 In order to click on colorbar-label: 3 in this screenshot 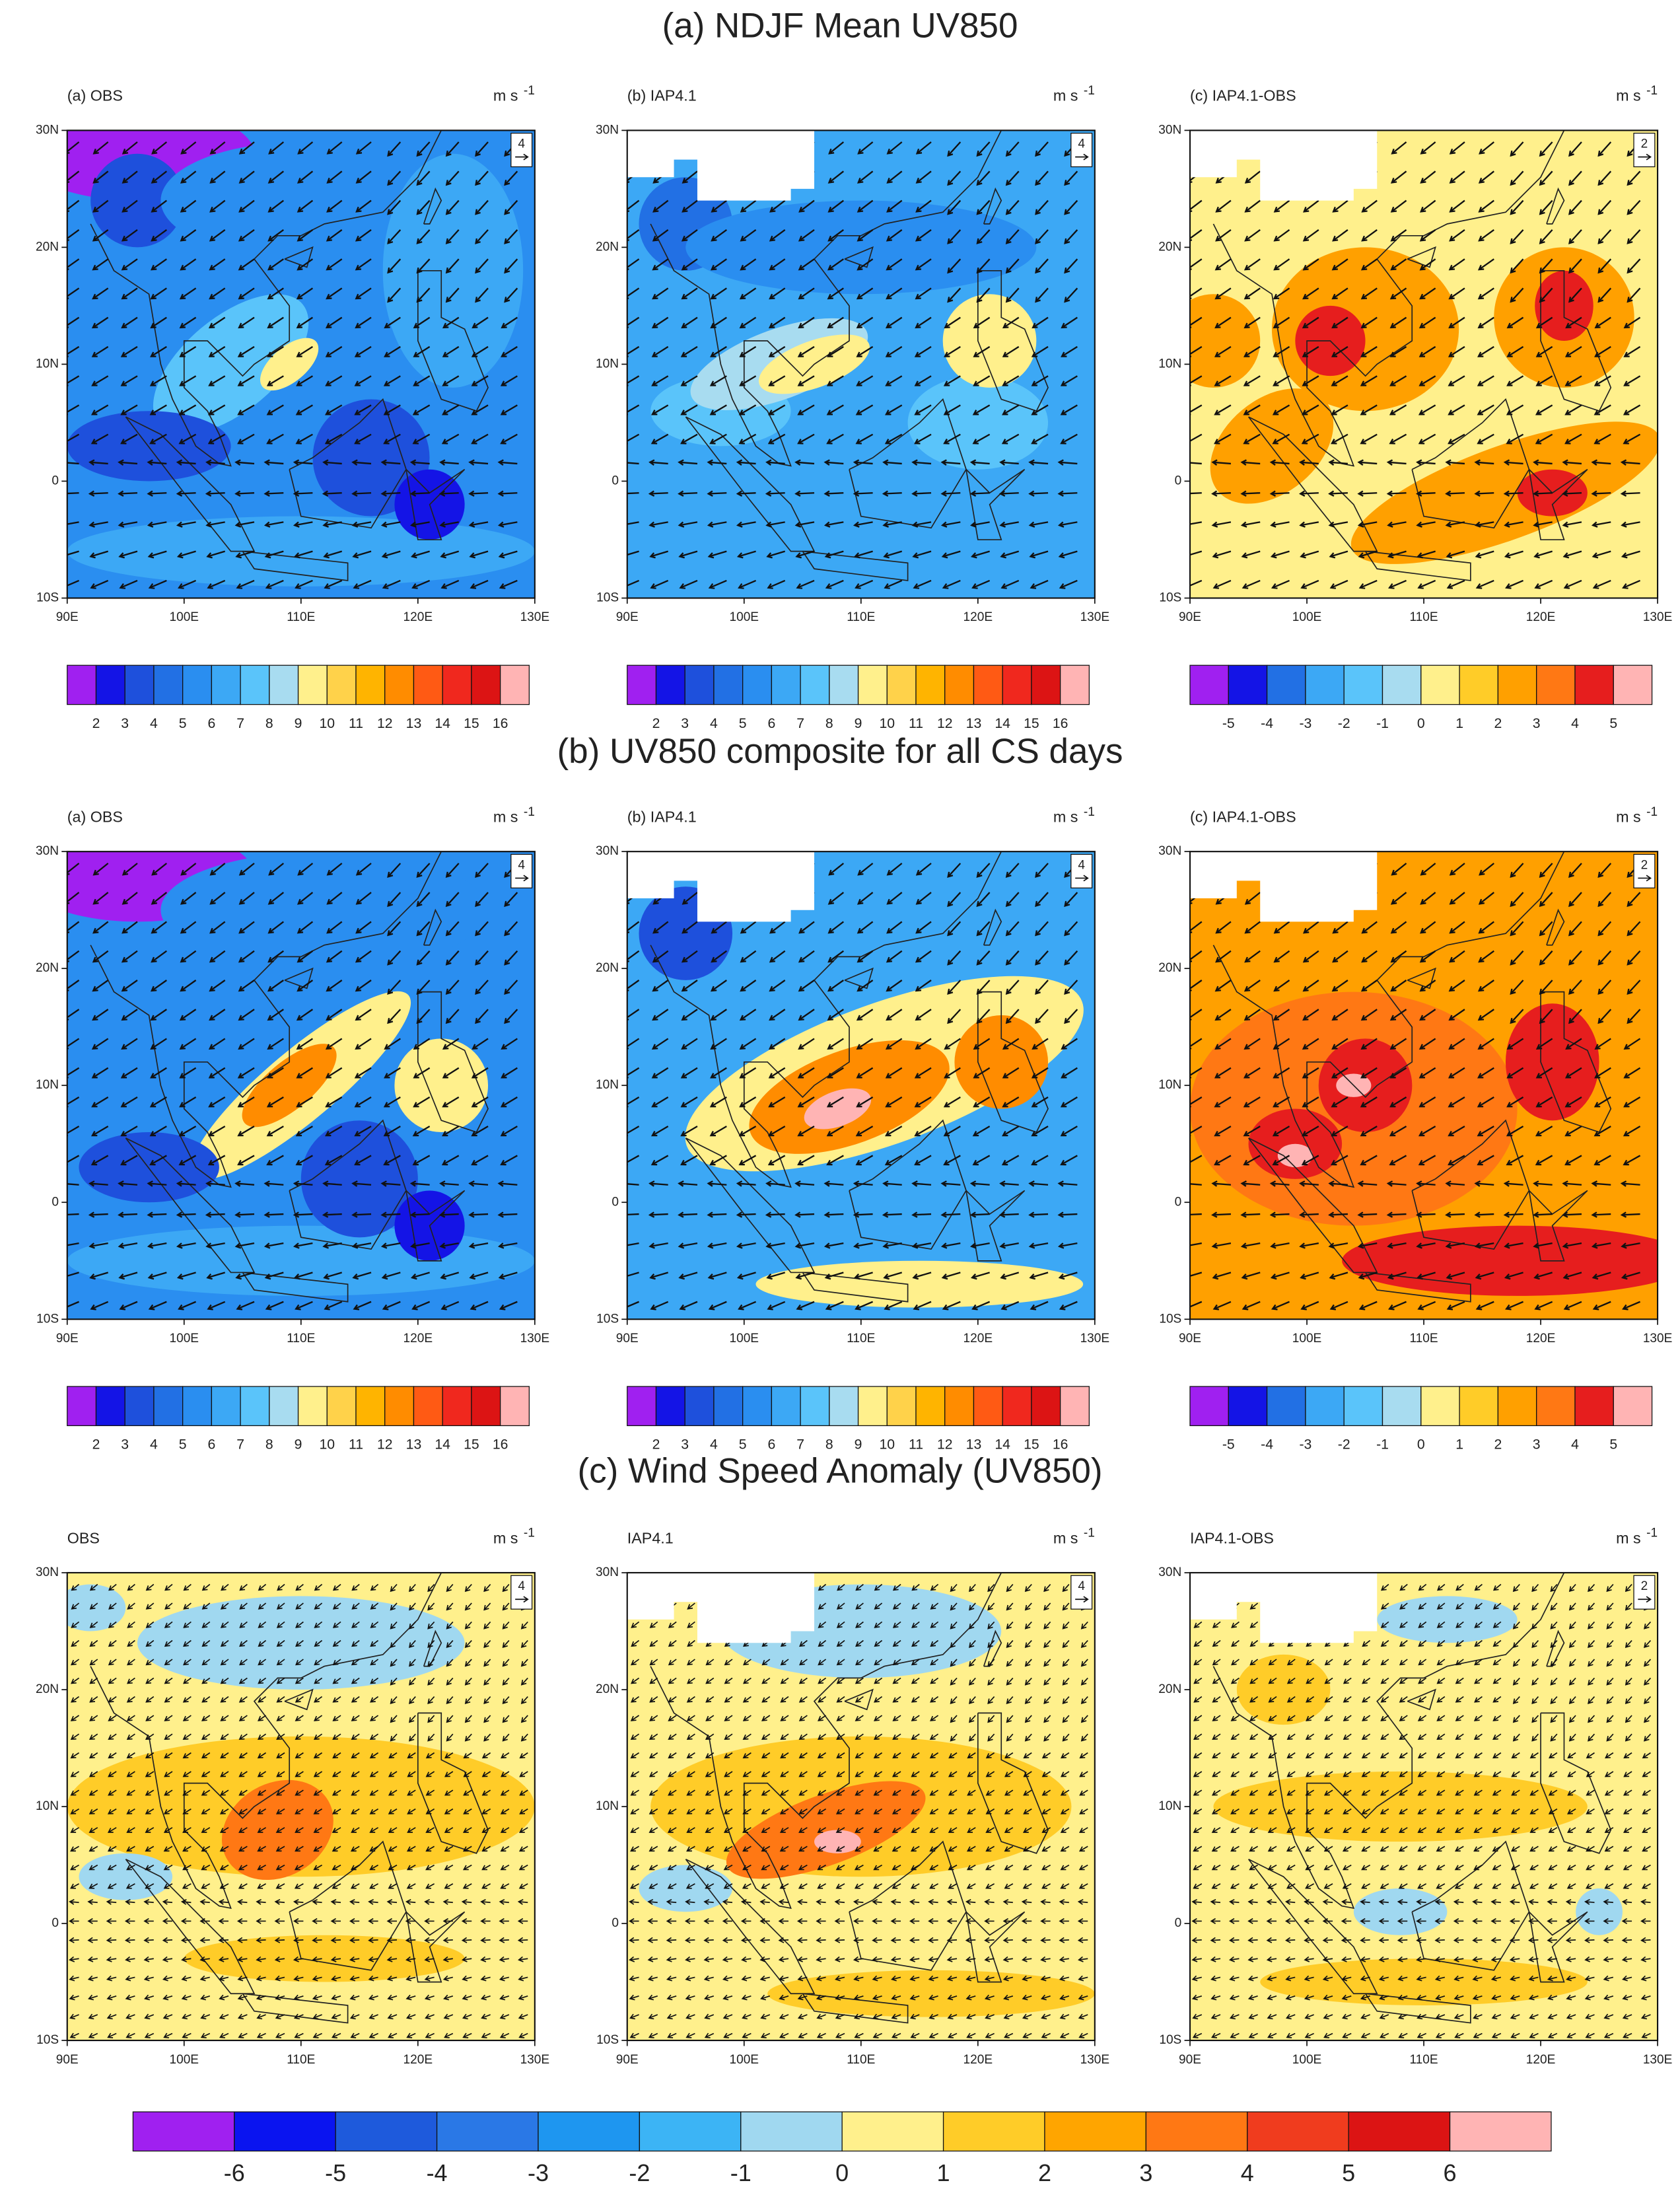, I will do `click(125, 1445)`.